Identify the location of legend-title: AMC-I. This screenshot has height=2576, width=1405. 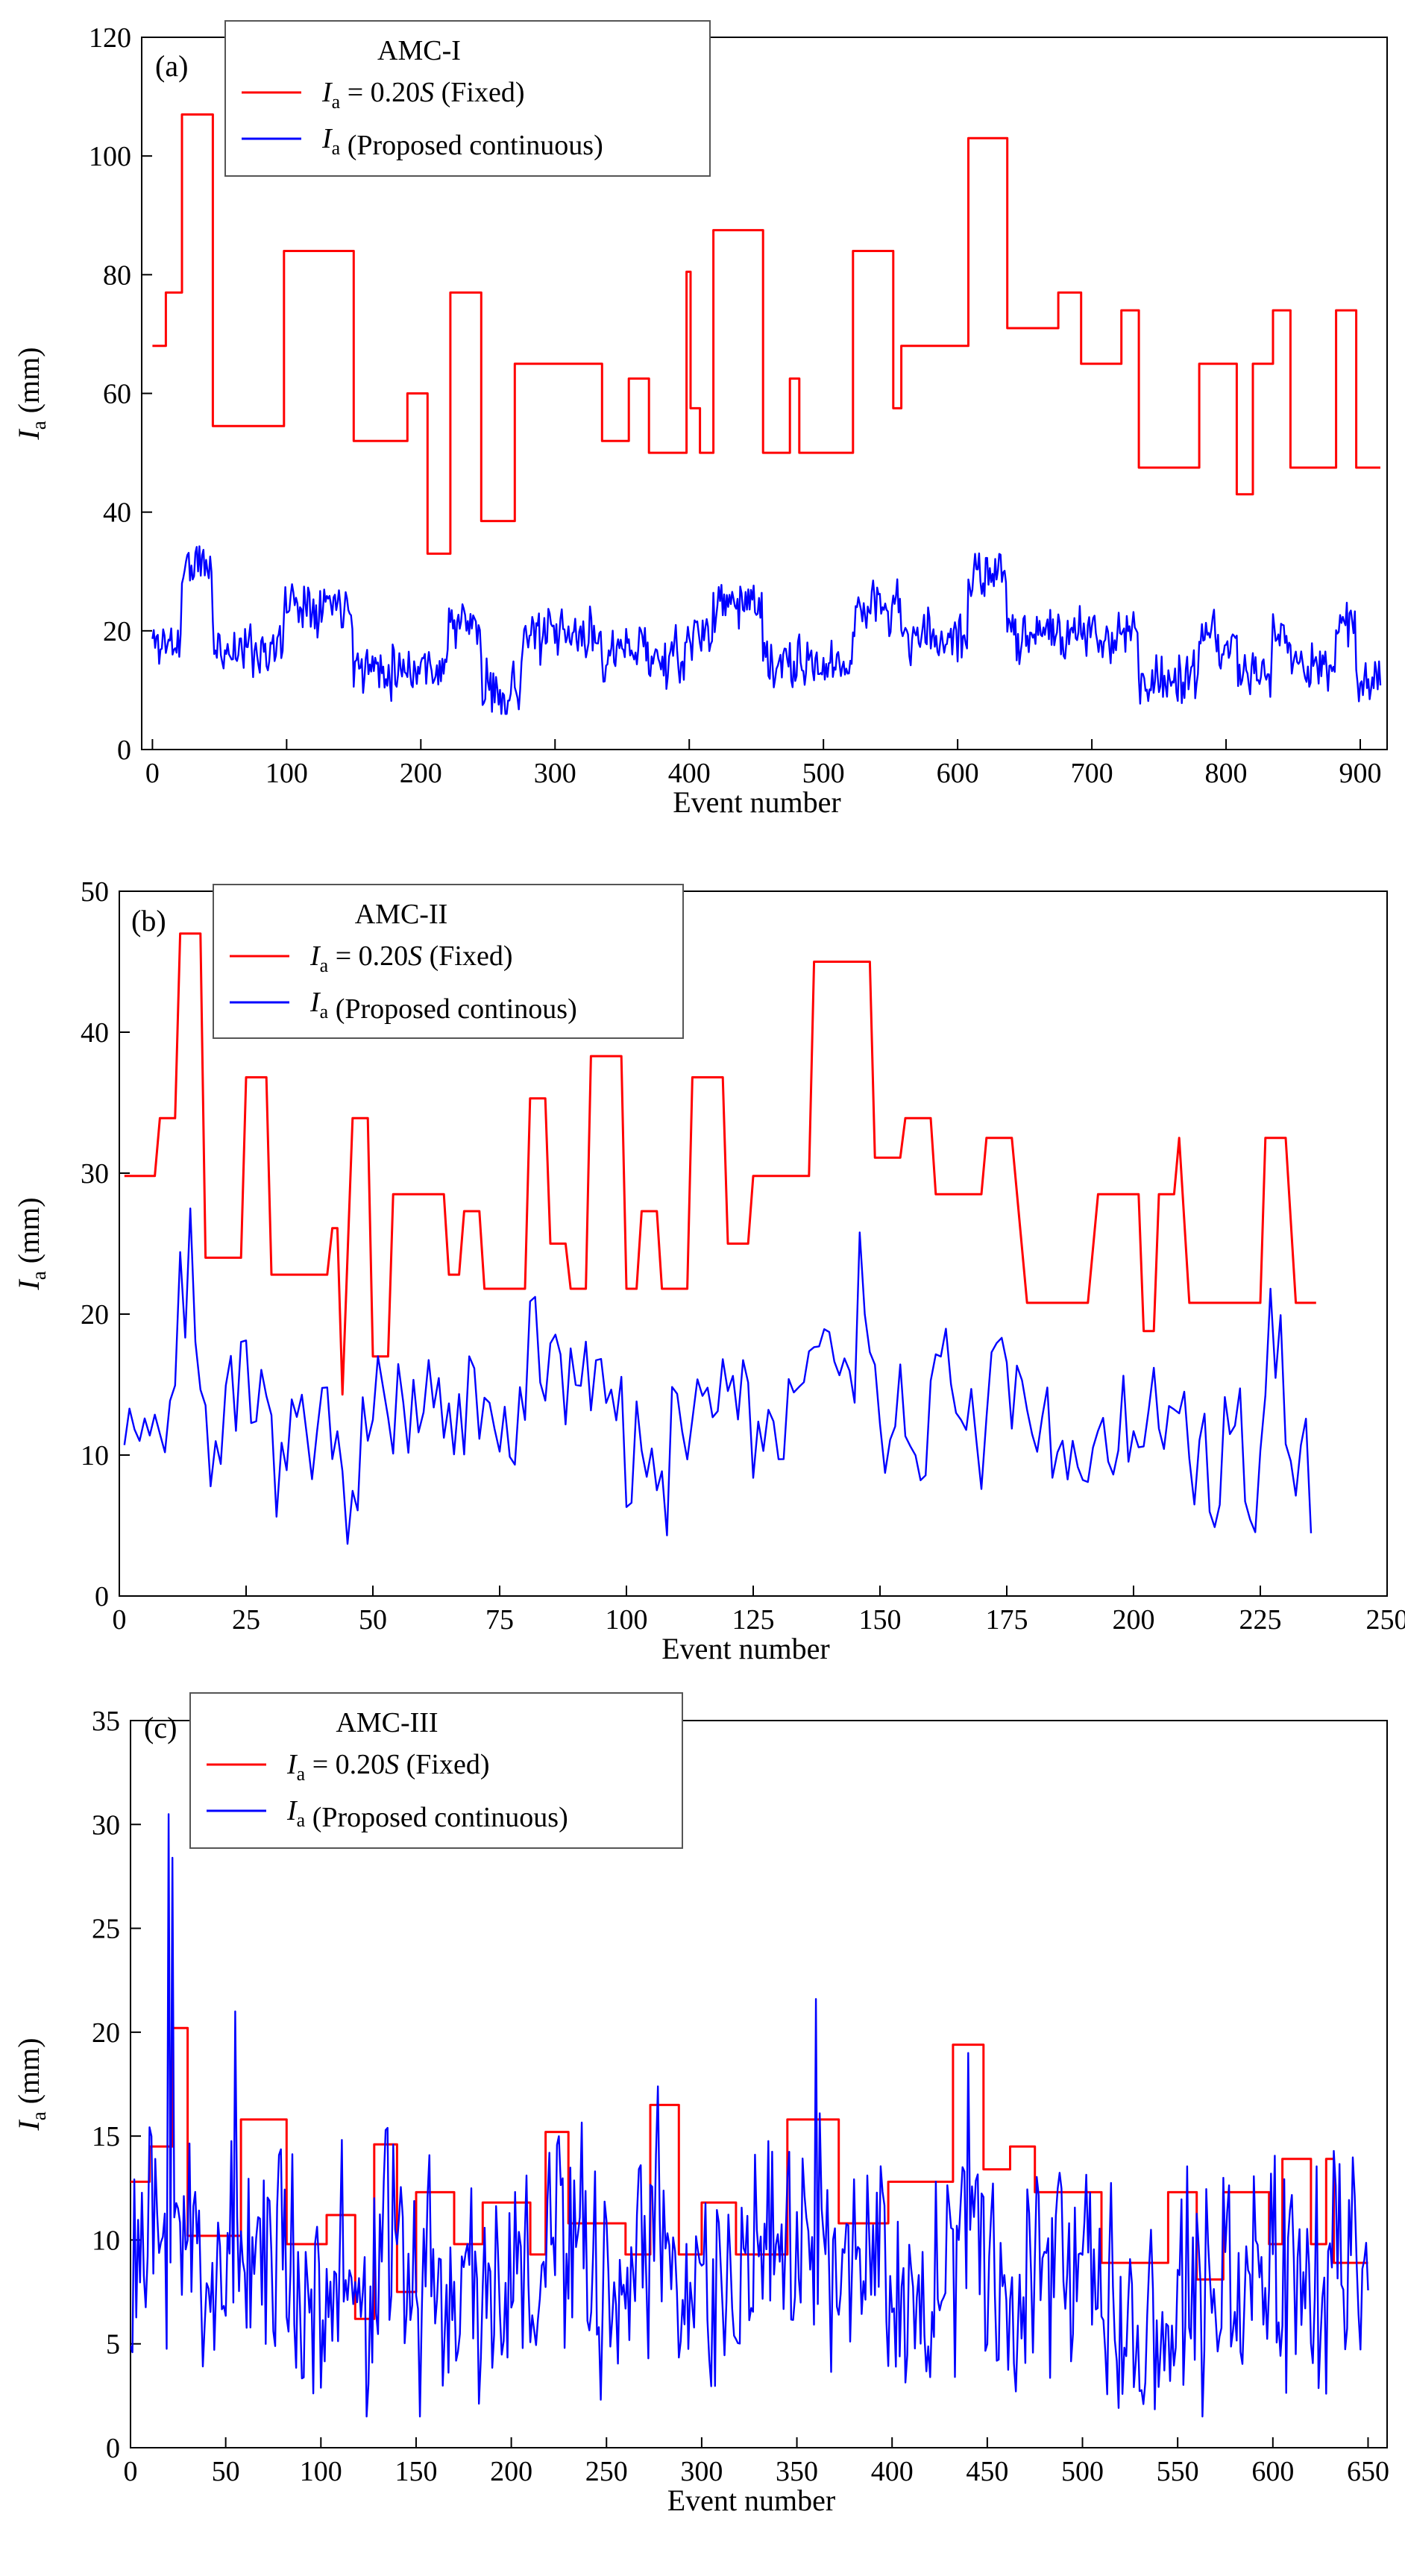
(419, 51).